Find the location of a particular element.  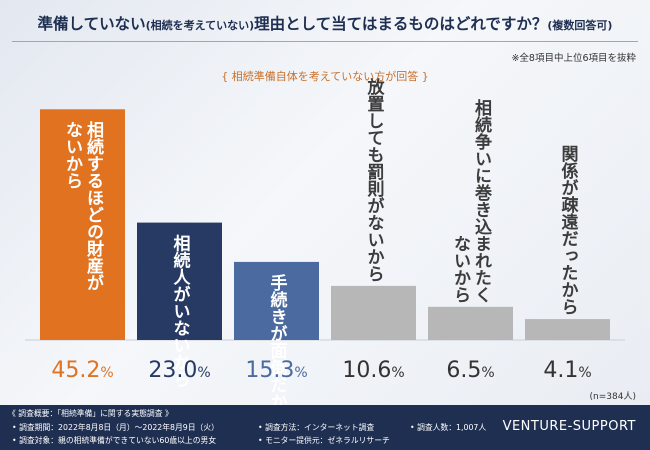

value-label: 10.6% is located at coordinates (373, 370).